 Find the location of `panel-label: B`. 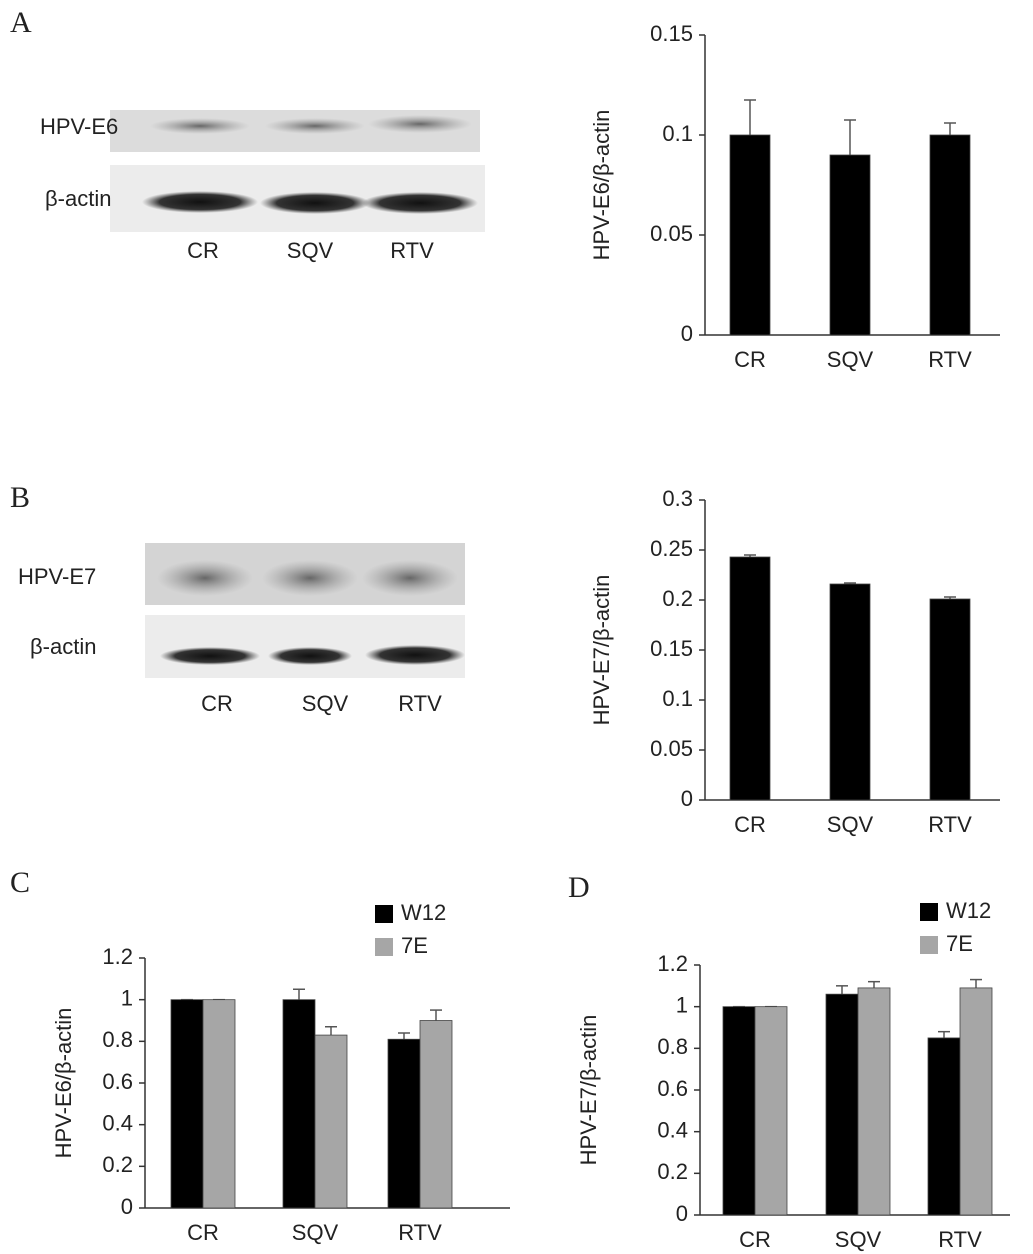

panel-label: B is located at coordinates (20, 497).